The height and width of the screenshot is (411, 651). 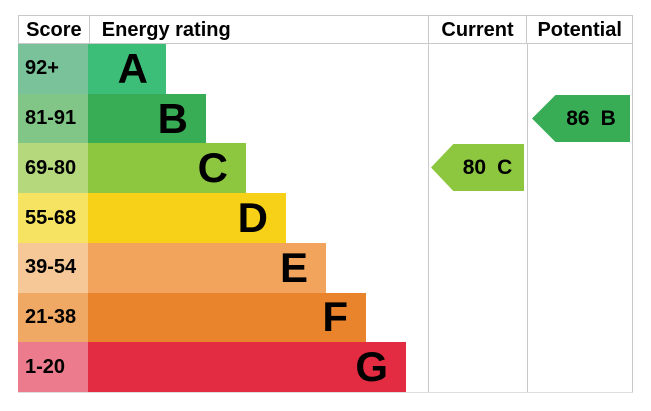 I want to click on band-letter-d: D, so click(x=252, y=218).